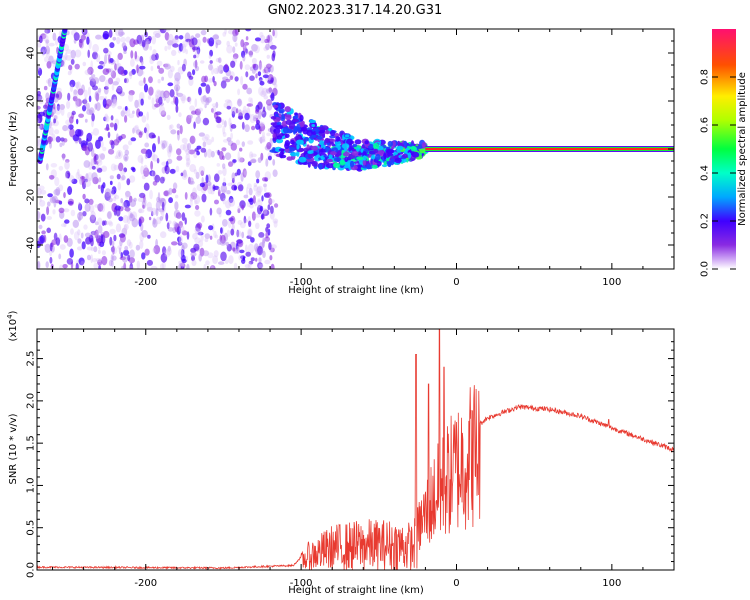 This screenshot has width=750, height=600. What do you see at coordinates (301, 583) in the screenshot?
I see `x-tick-label: -100` at bounding box center [301, 583].